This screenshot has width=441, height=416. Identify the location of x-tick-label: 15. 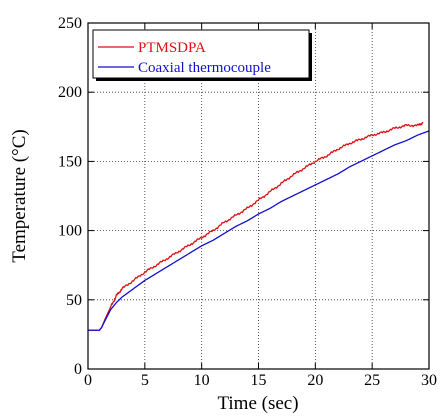
(259, 380).